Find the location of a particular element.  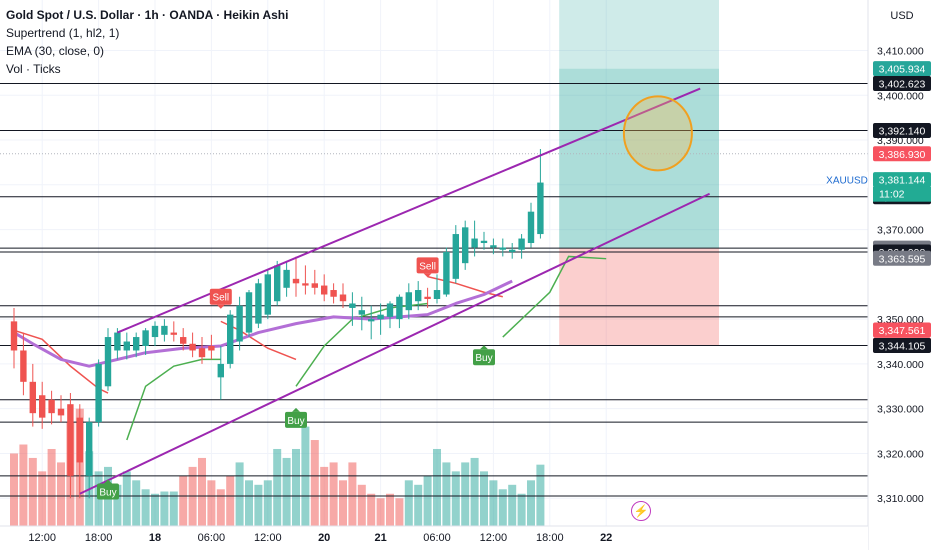

symbol-tag-text: XAUUSD is located at coordinates (847, 181).